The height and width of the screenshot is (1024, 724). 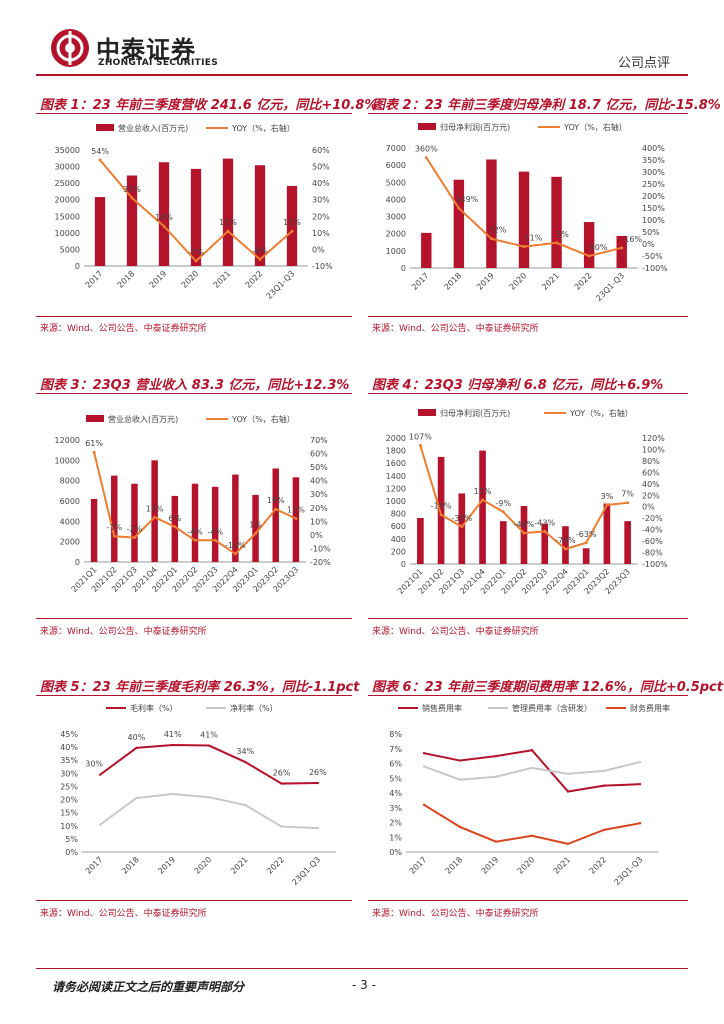 What do you see at coordinates (194, 618) in the screenshot?
I see `figure-3-bottom-rule` at bounding box center [194, 618].